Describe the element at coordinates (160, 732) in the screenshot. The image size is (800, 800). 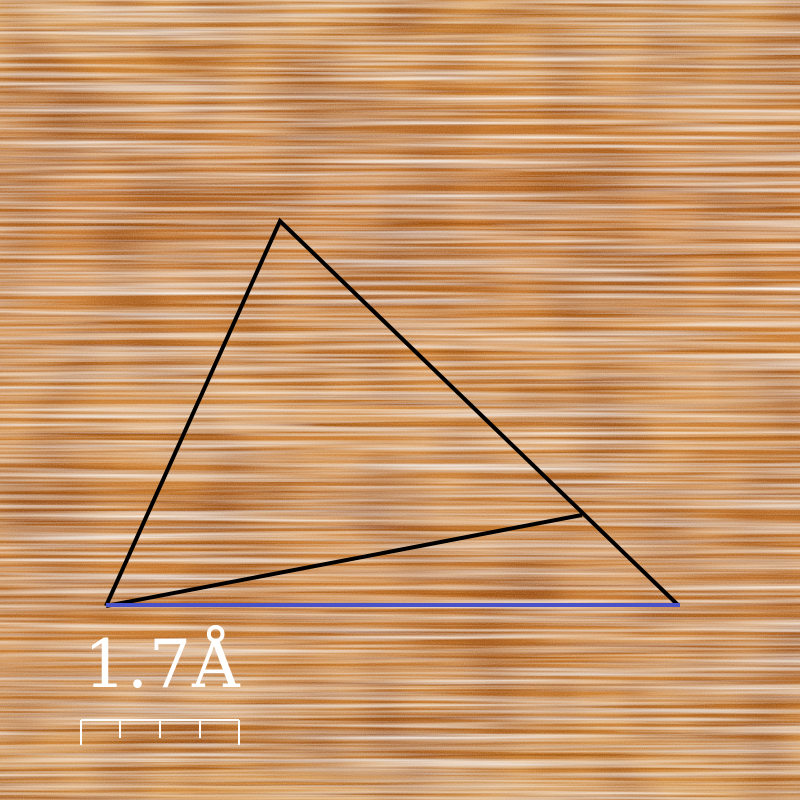
I see `scale-bar` at that location.